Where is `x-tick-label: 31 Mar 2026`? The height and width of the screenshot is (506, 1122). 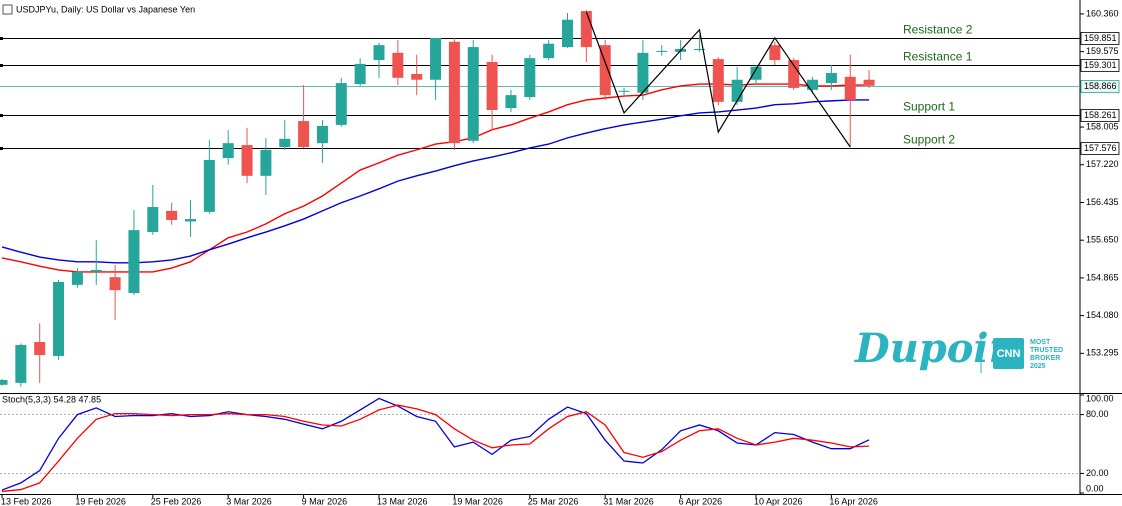 x-tick-label: 31 Mar 2026 is located at coordinates (628, 501).